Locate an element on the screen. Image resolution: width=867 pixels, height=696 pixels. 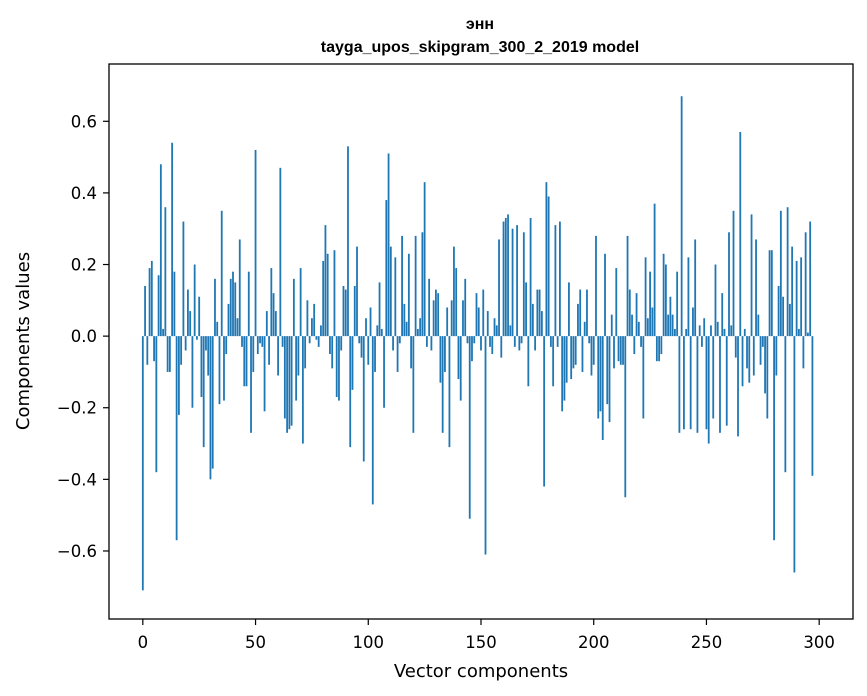
x-tick-label: 50 is located at coordinates (255, 642).